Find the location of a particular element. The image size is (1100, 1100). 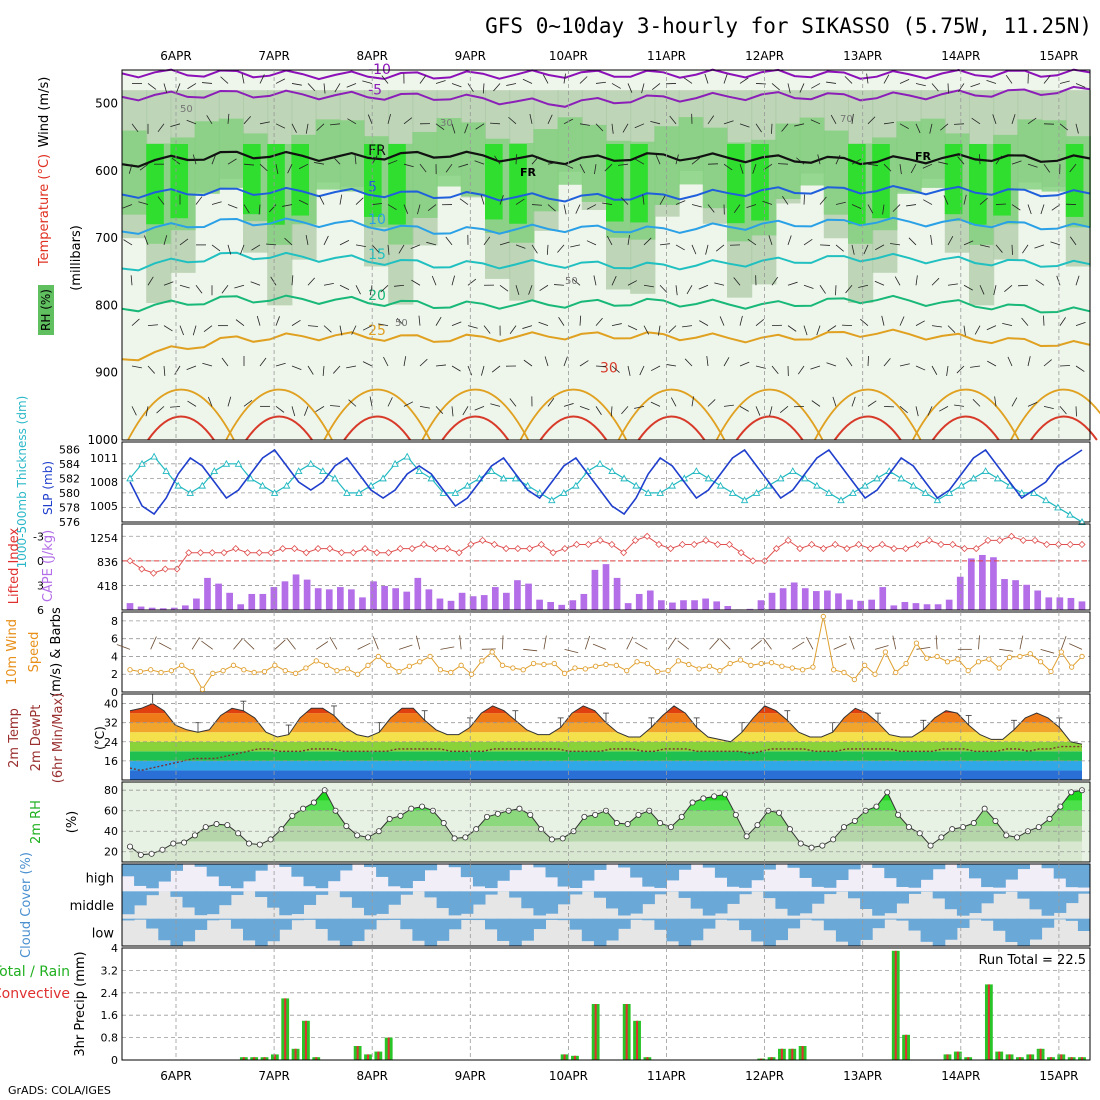

top-day-label: 7APR is located at coordinates (273, 56).